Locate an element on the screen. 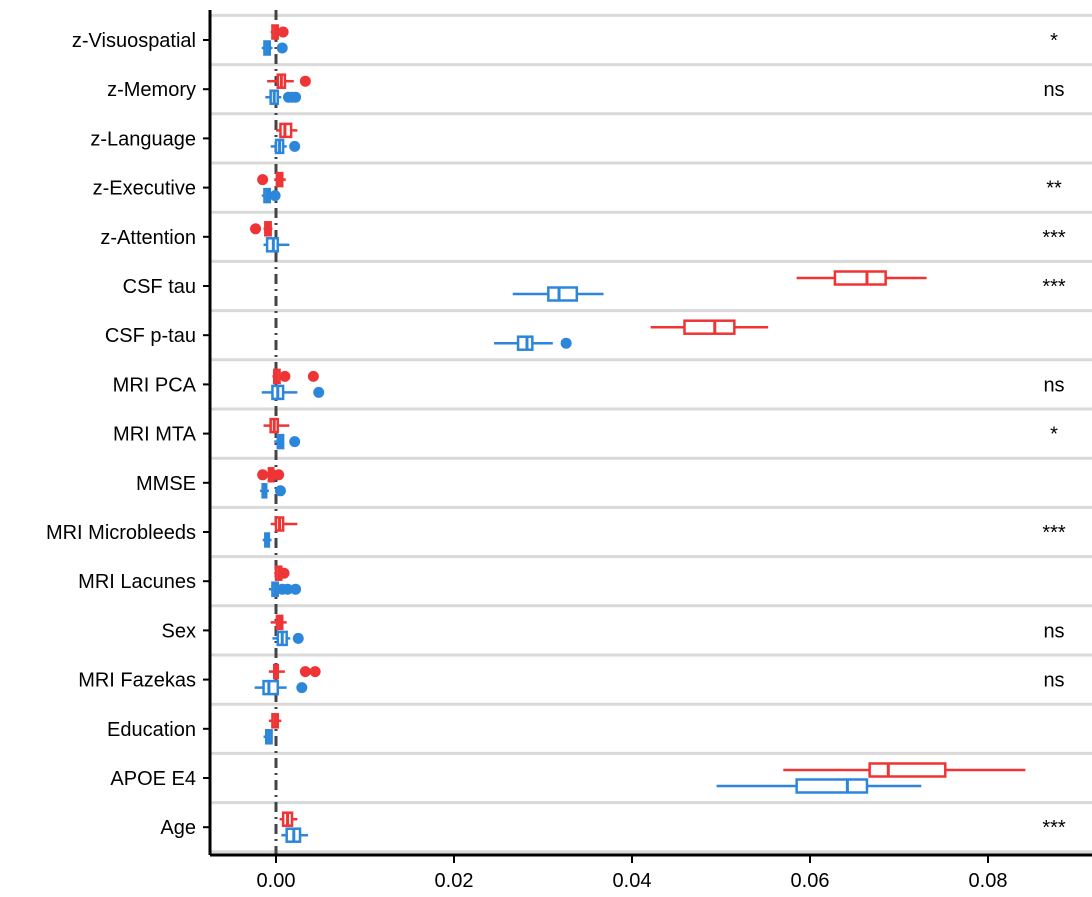  x-tick-label: 0.08 is located at coordinates (988, 881).